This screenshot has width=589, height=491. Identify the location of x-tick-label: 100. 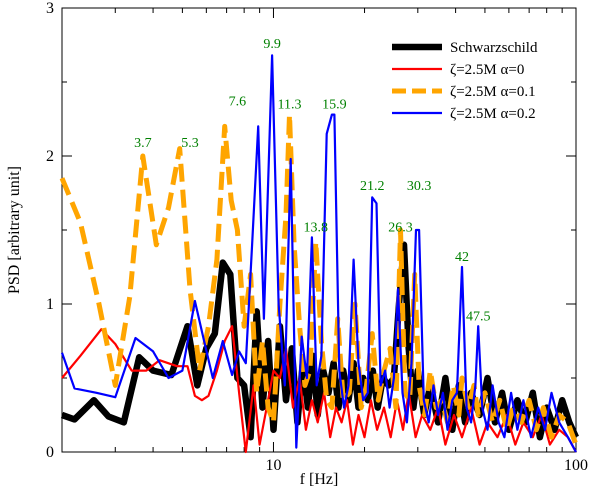
(576, 465).